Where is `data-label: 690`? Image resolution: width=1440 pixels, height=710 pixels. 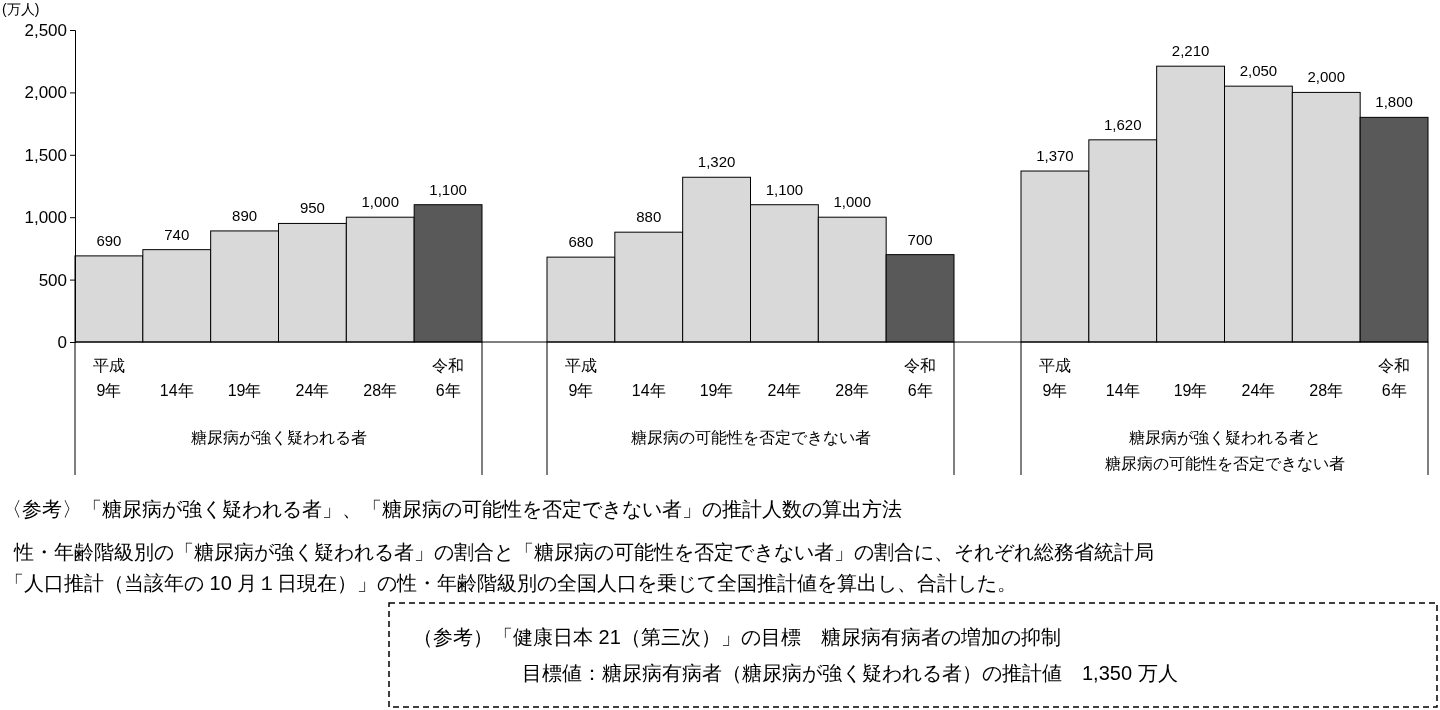
data-label: 690 is located at coordinates (109, 240).